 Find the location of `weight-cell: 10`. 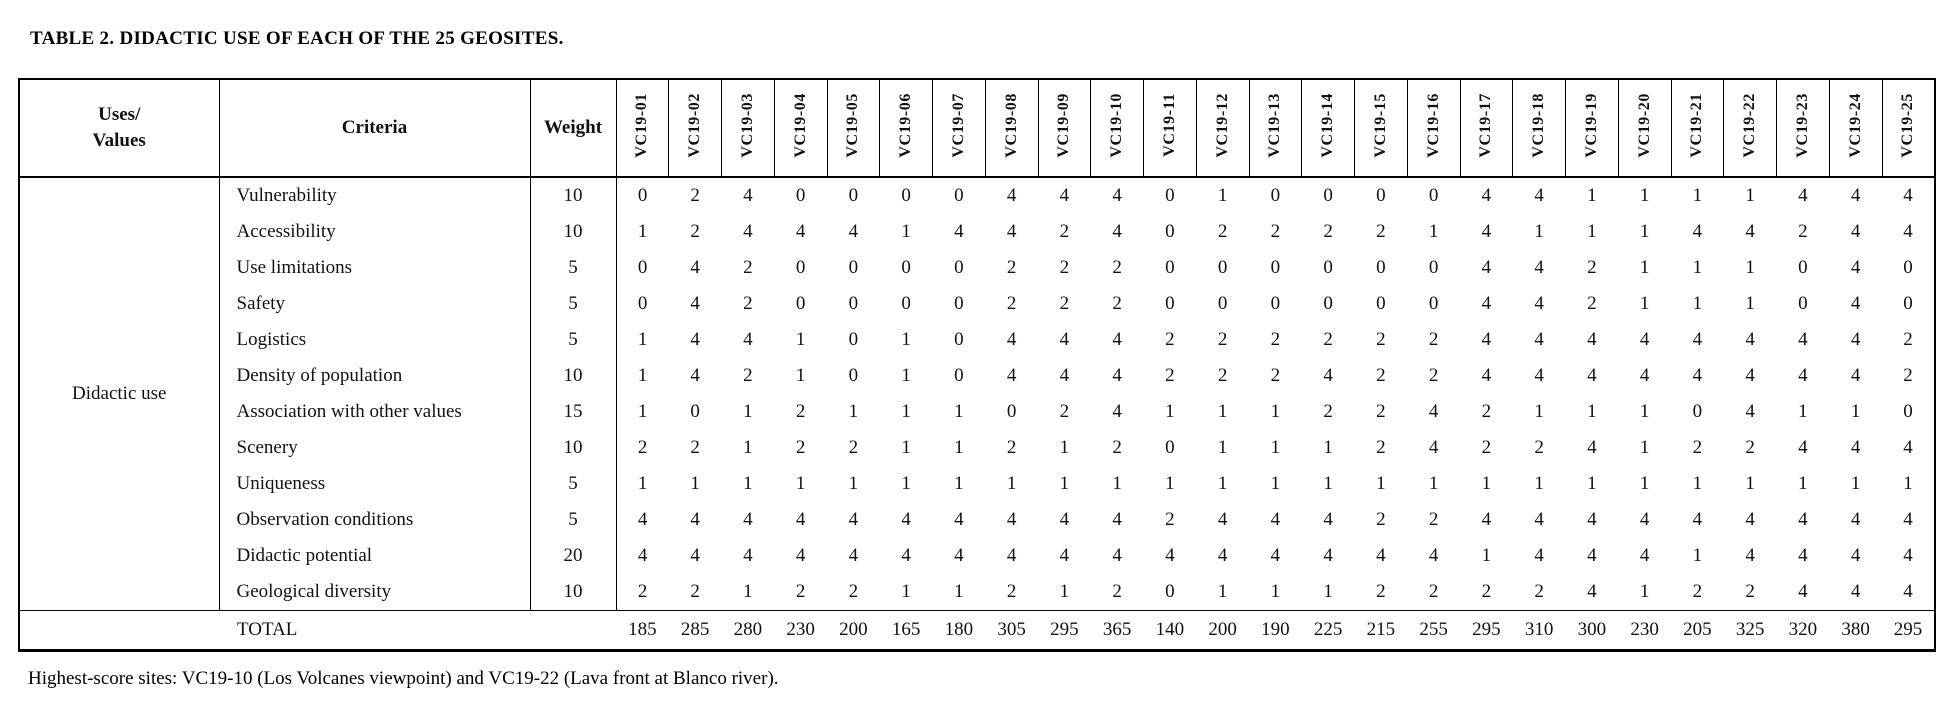

weight-cell: 10 is located at coordinates (573, 195).